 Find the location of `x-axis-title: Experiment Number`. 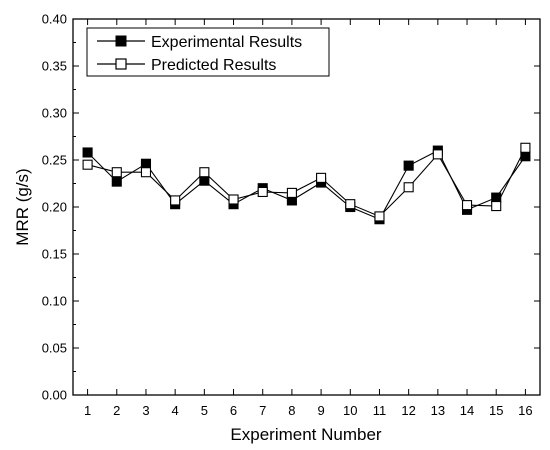

x-axis-title: Experiment Number is located at coordinates (306, 434).